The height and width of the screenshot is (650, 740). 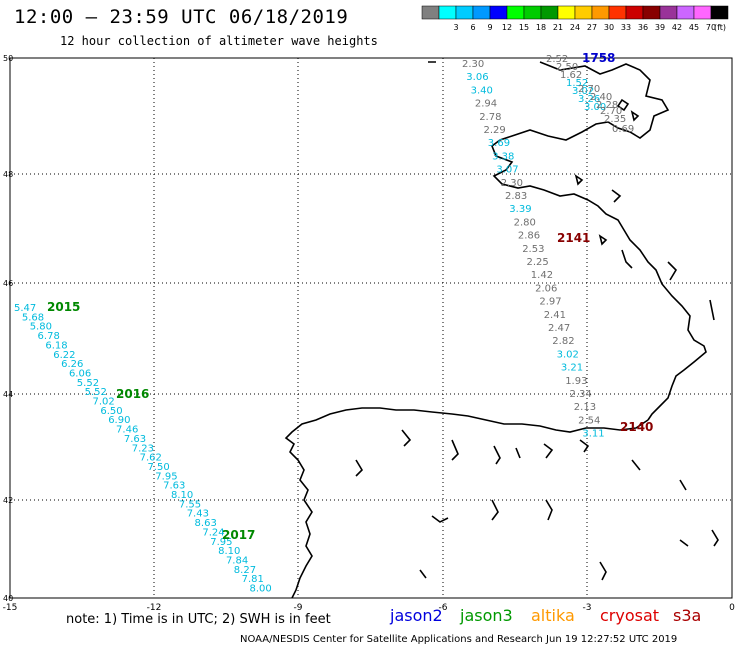 I want to click on swh-value: 5.47, so click(x=25, y=308).